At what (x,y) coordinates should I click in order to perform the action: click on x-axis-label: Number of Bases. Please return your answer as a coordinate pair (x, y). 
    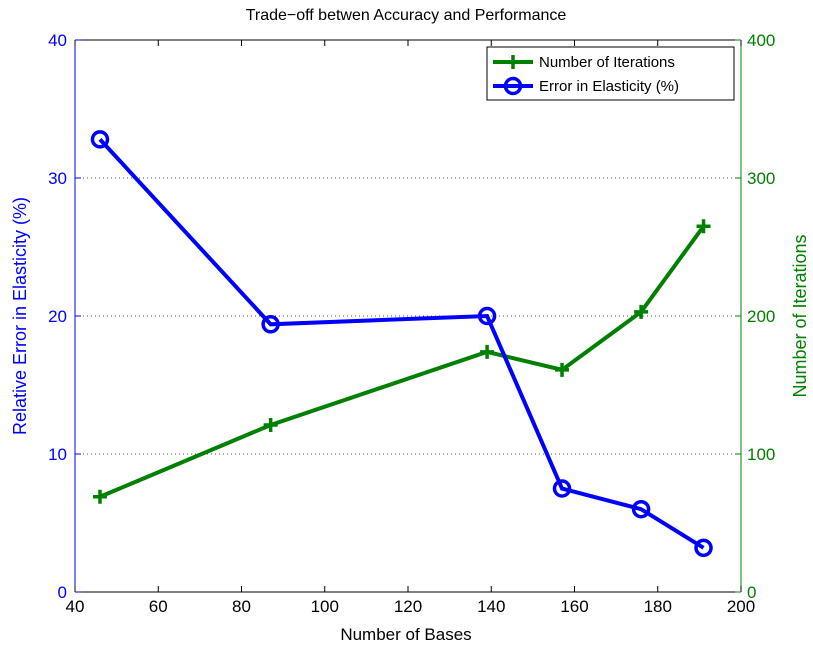
    Looking at the image, I should click on (405, 634).